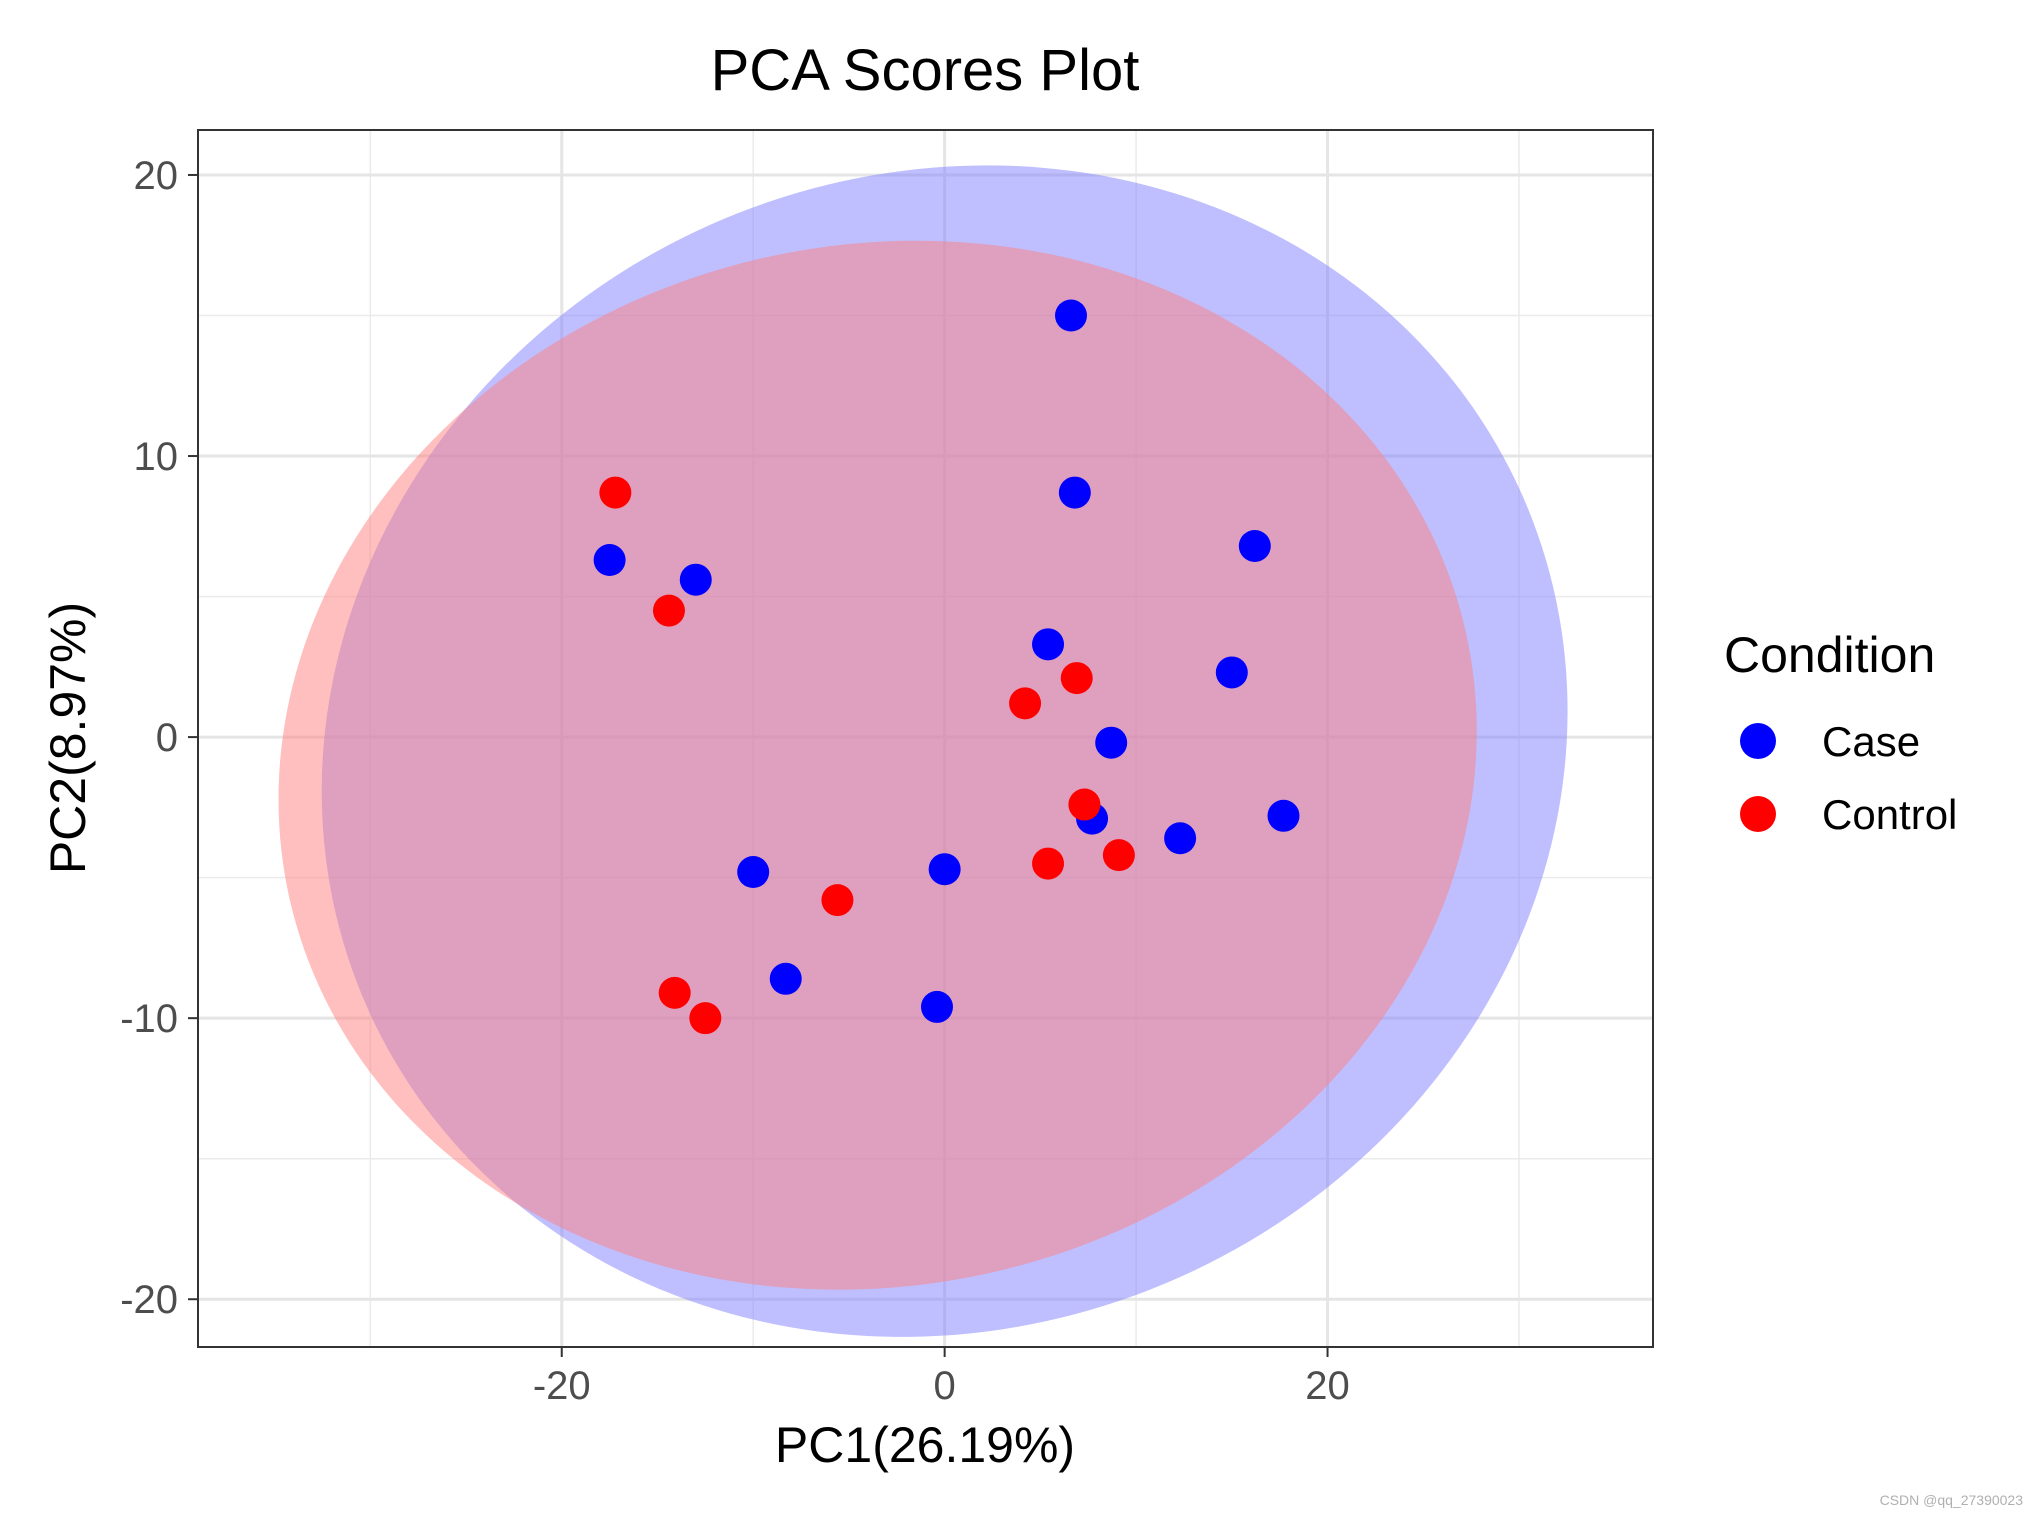  What do you see at coordinates (68, 738) in the screenshot?
I see `y-axis-title: PC2(8.97%)` at bounding box center [68, 738].